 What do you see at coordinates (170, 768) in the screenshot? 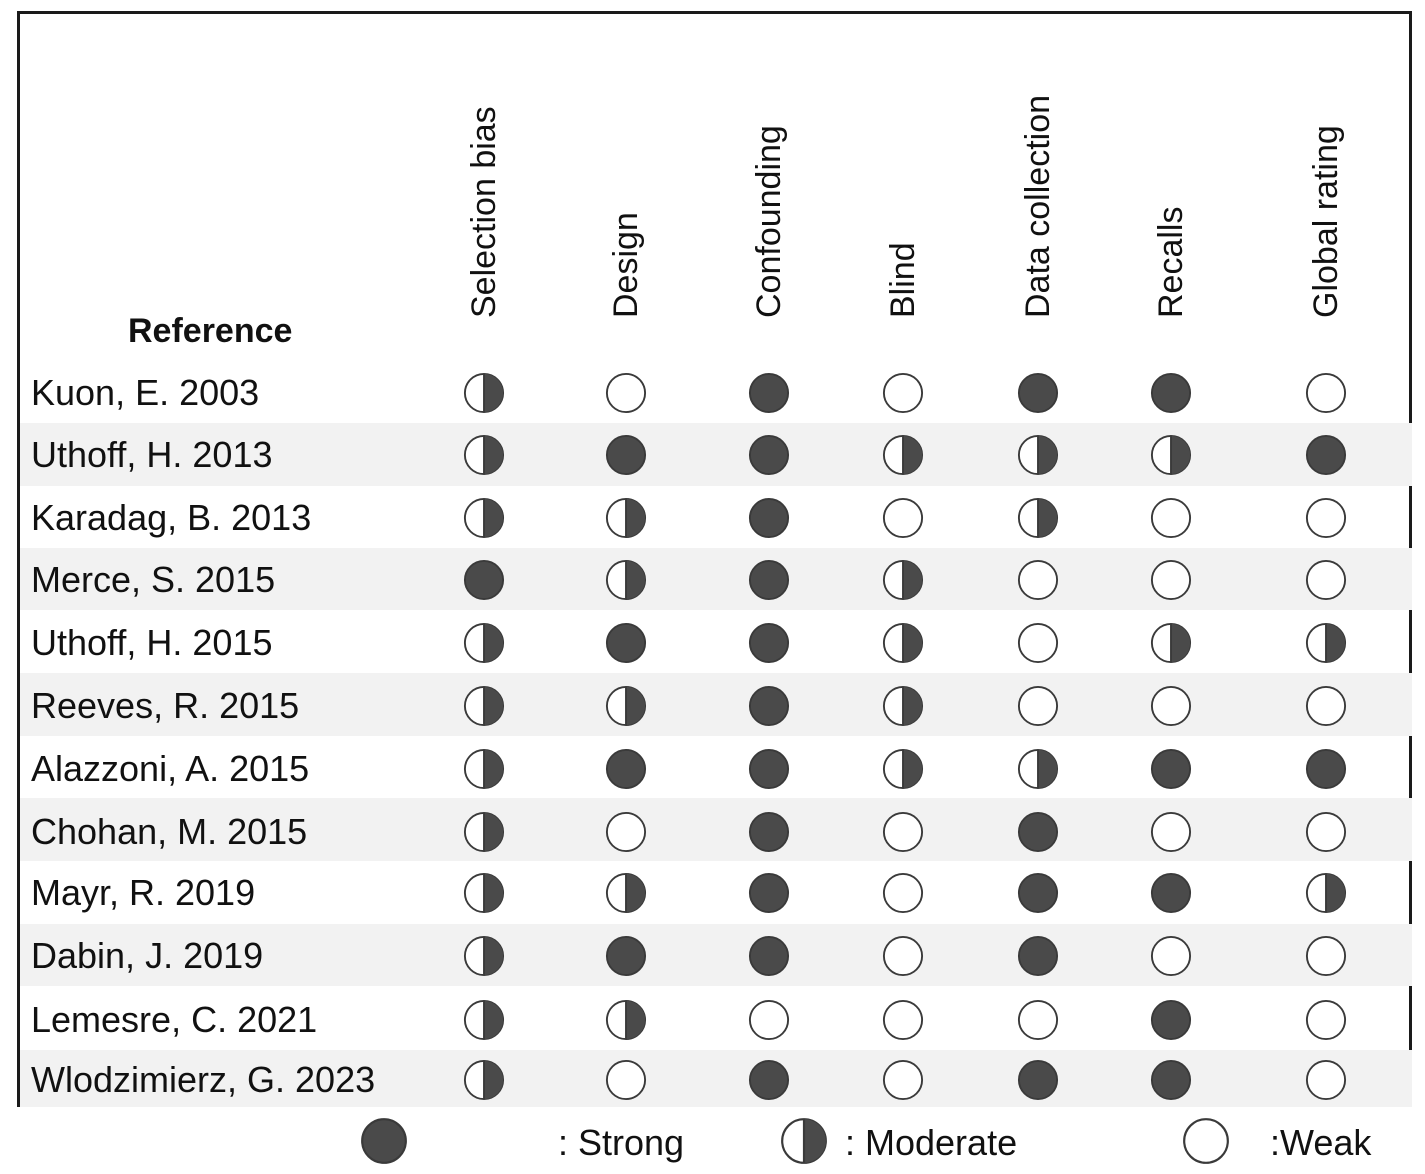
I see `row-reference: Alazzoni, A. 2015` at bounding box center [170, 768].